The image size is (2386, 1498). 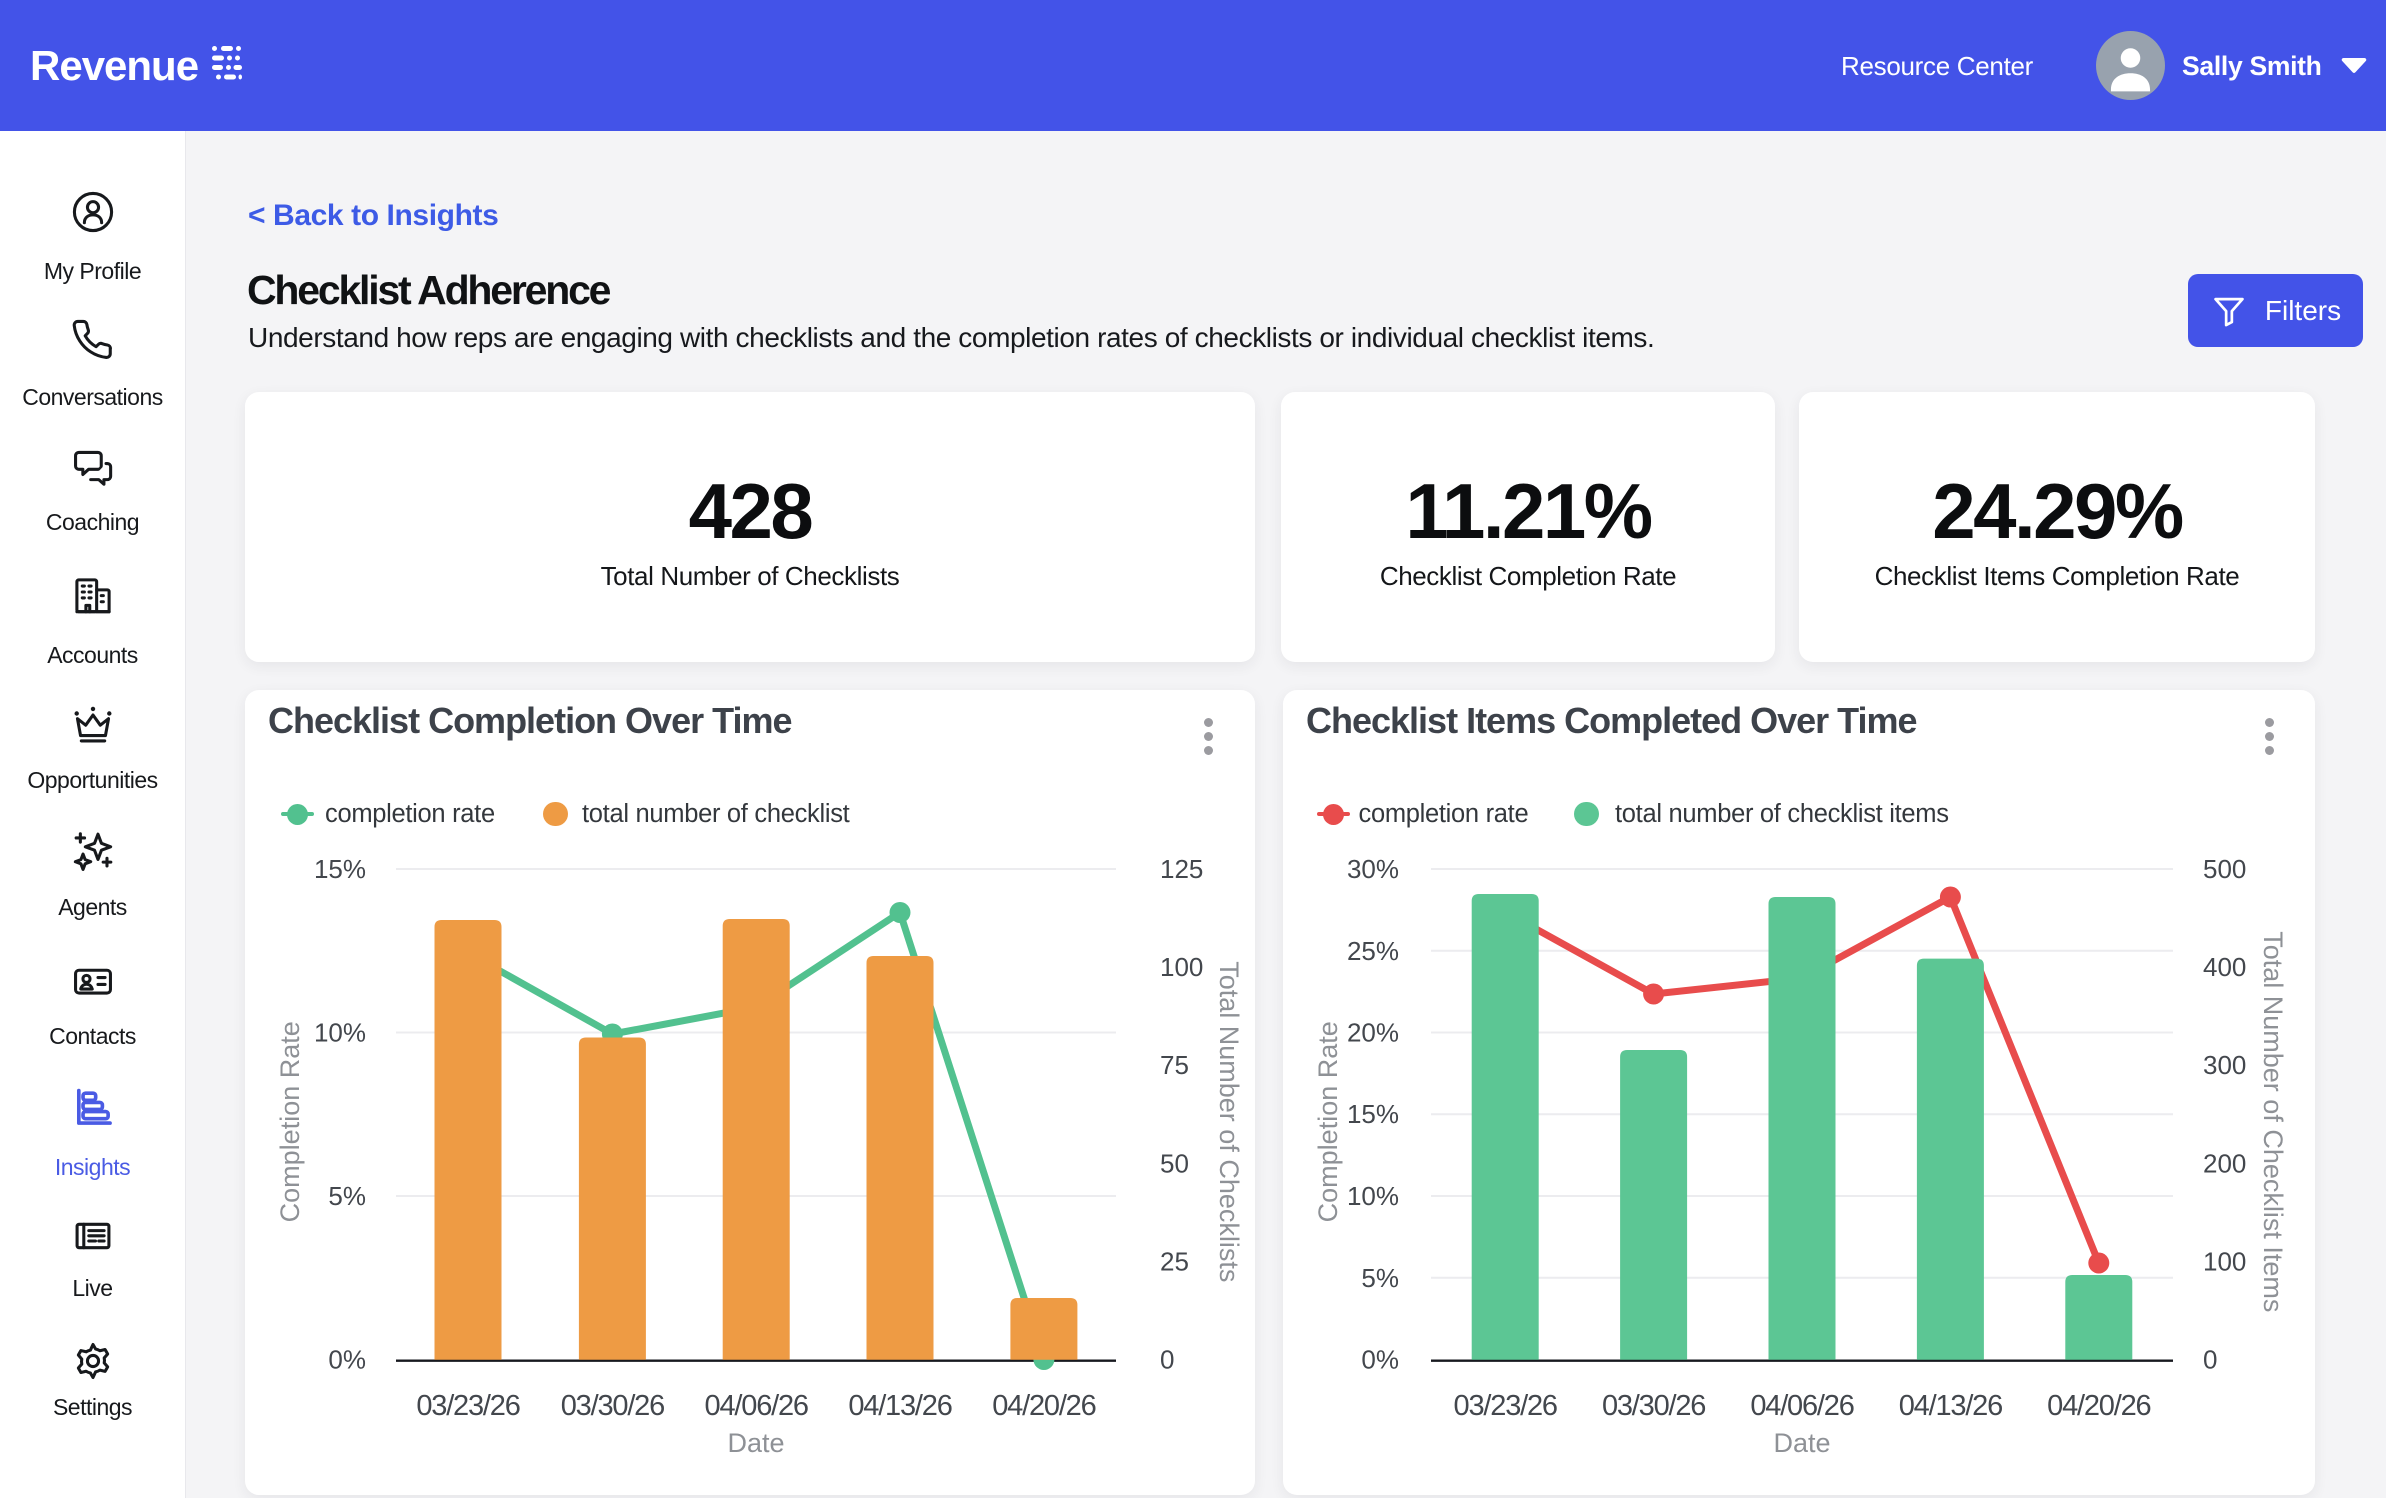 What do you see at coordinates (2224, 967) in the screenshot?
I see `svg-text: 400` at bounding box center [2224, 967].